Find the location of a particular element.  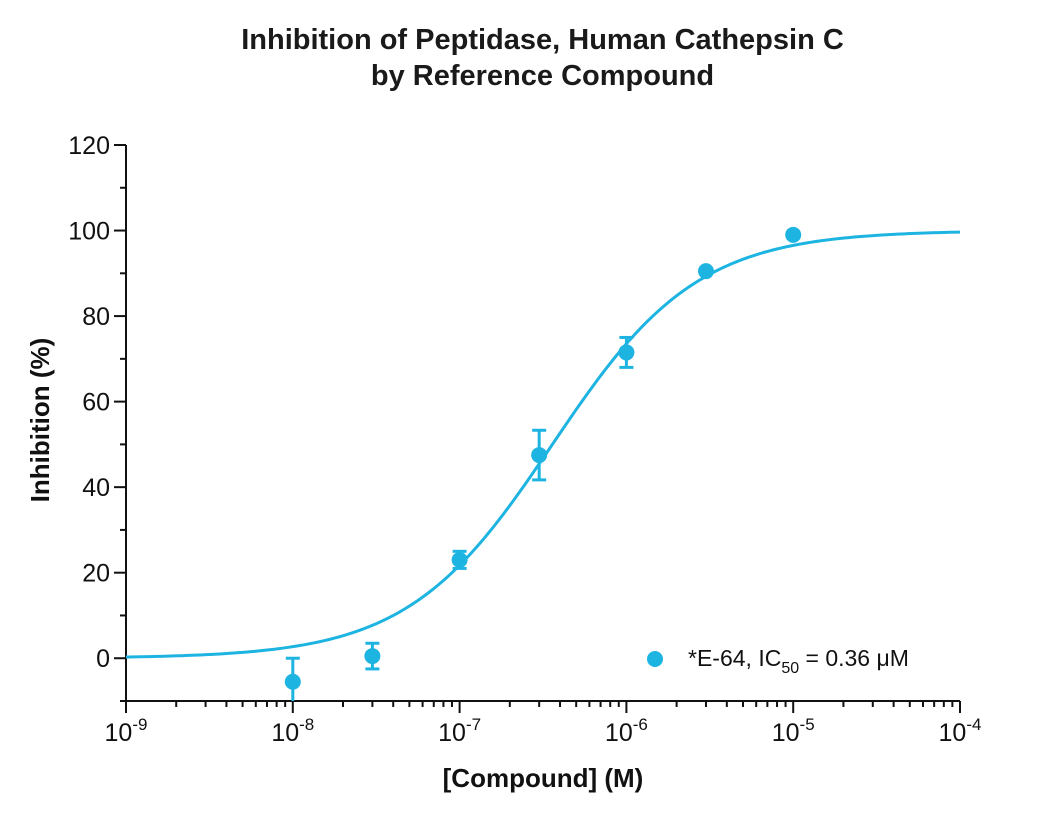

y-tick-label: 60 is located at coordinates (96, 403).